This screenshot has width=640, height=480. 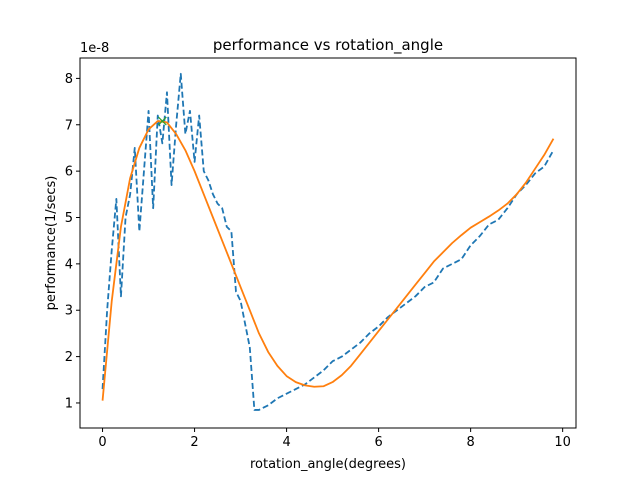 I want to click on peak-marker, so click(x=162, y=121).